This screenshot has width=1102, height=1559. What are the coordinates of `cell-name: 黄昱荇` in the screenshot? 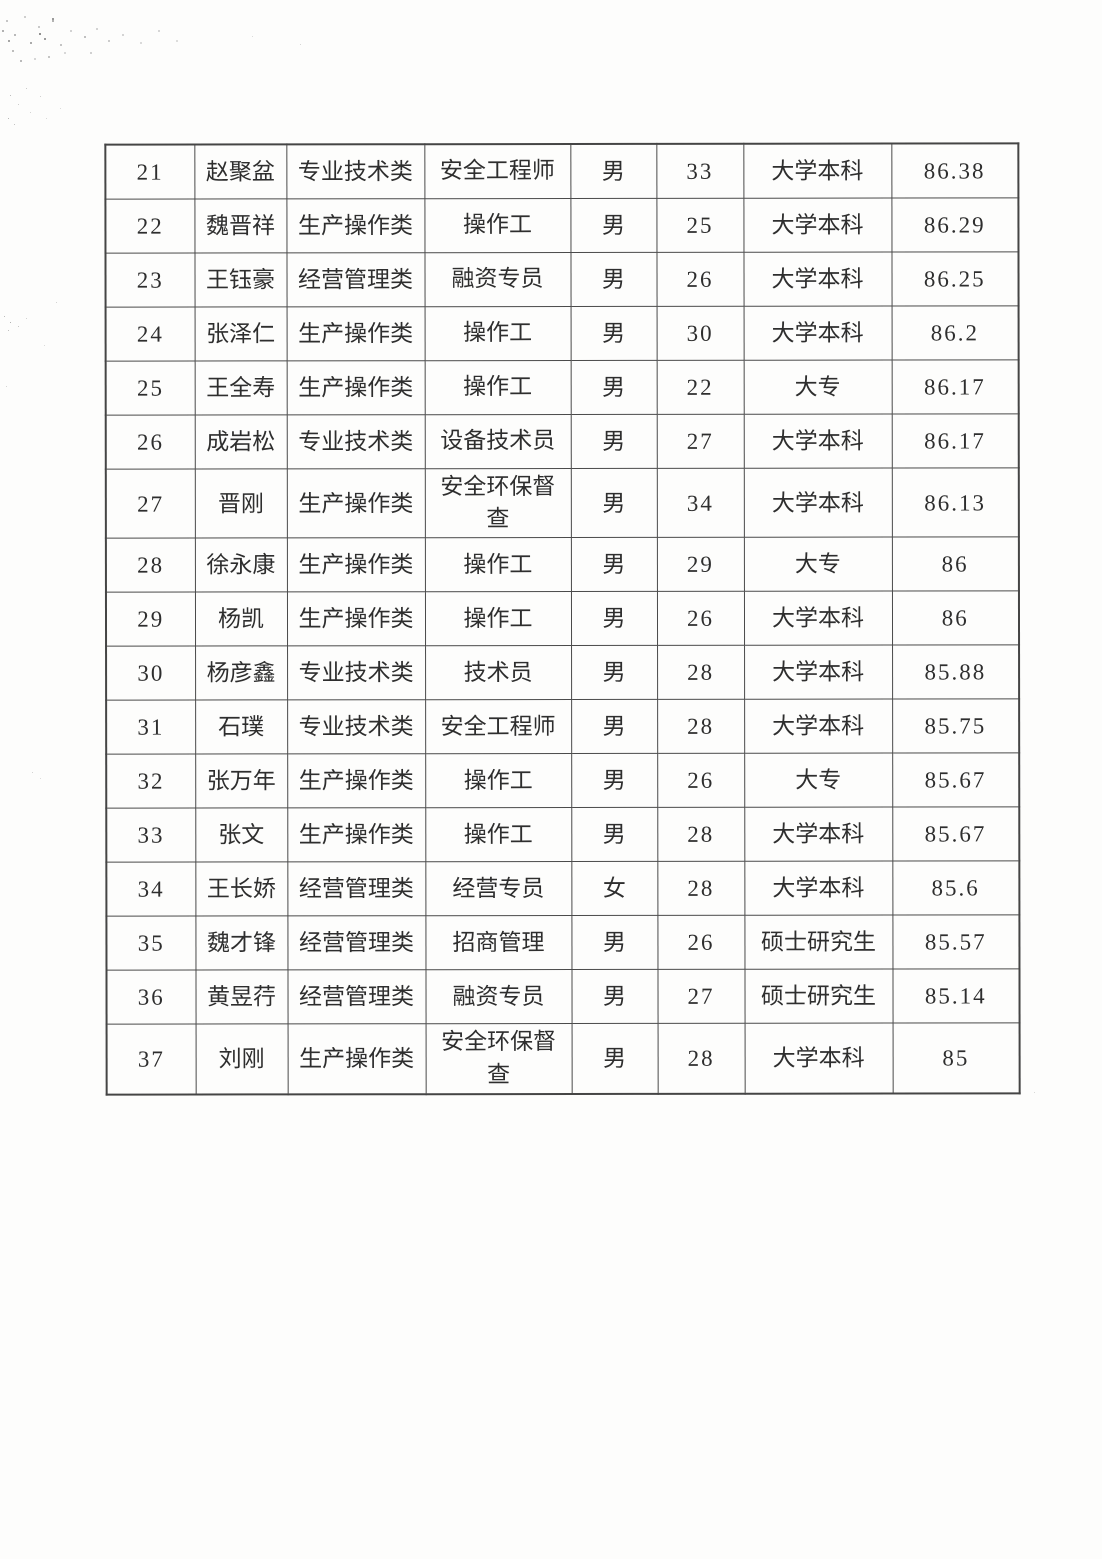 It's located at (241, 997).